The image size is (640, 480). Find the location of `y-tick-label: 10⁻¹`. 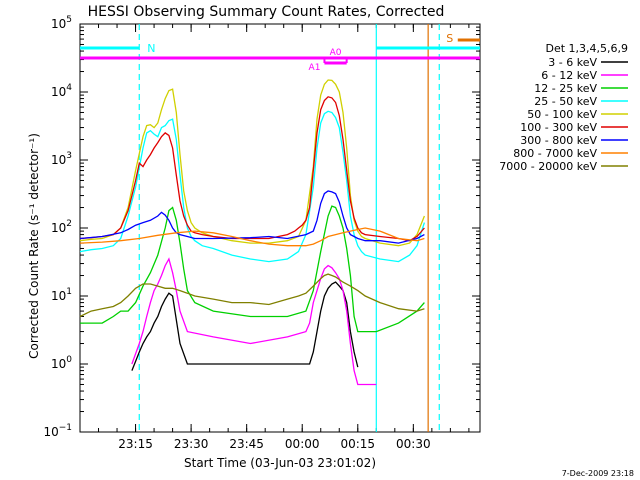

y-tick-label: 10⁻¹ is located at coordinates (57, 431).